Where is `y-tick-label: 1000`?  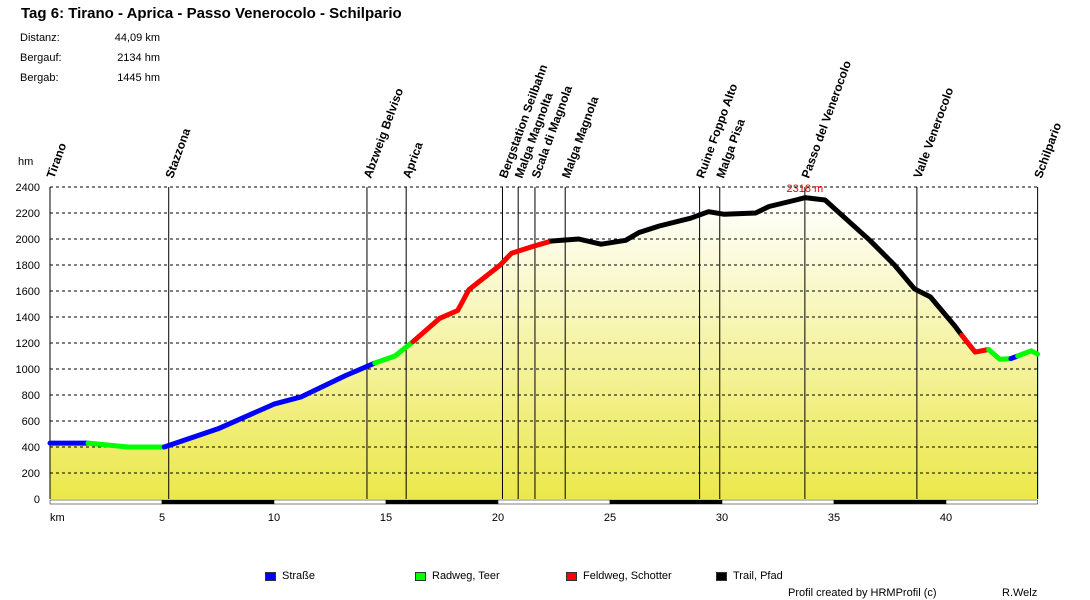
y-tick-label: 1000 is located at coordinates (28, 370).